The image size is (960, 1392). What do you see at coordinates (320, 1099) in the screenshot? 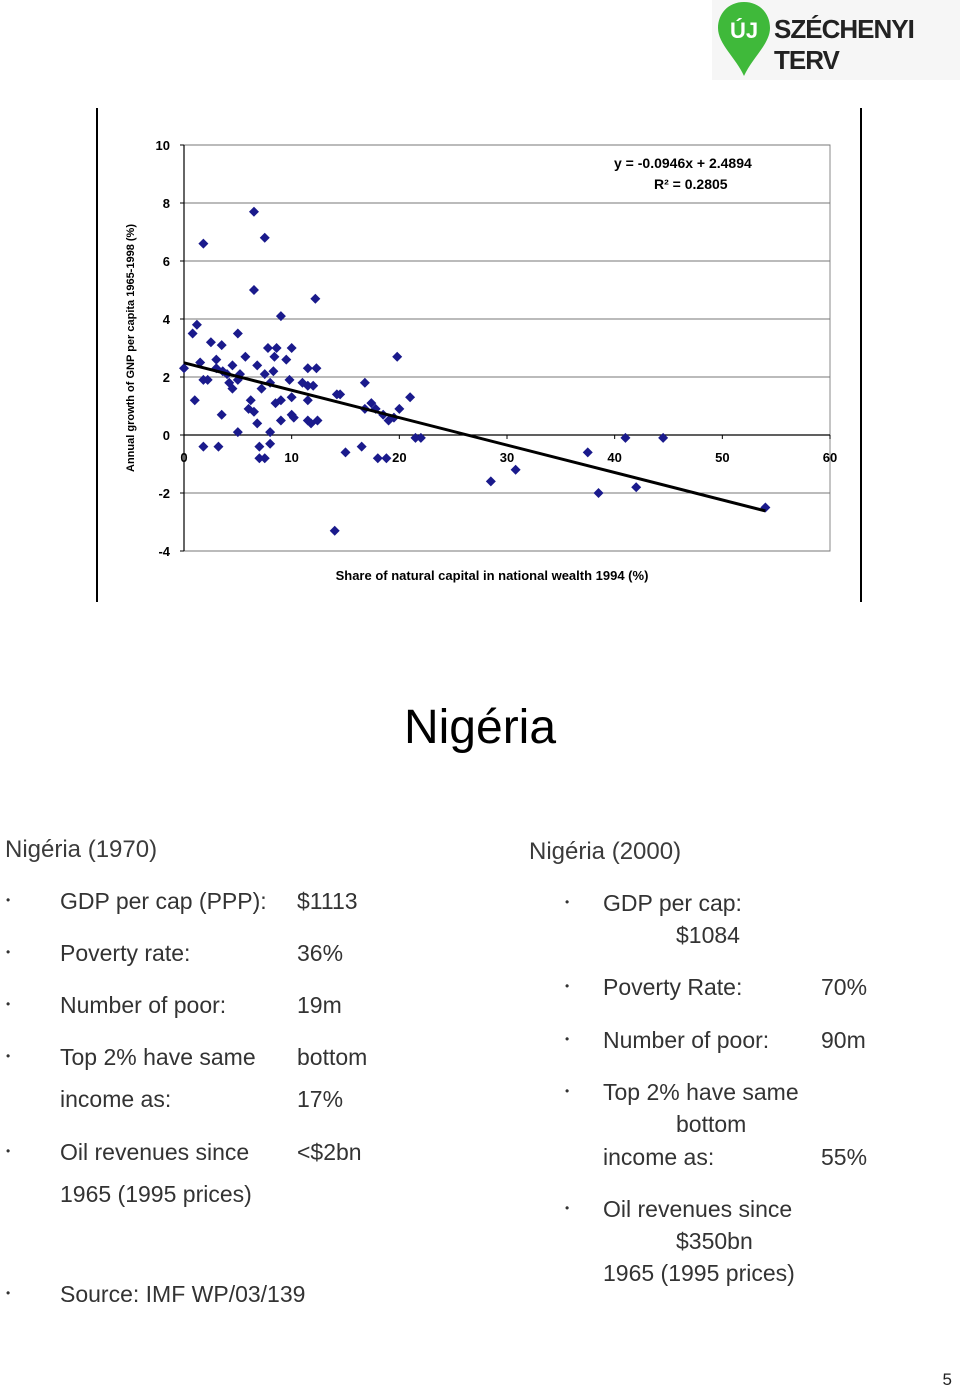
I see `left-item-4-value-line2: 17%` at bounding box center [320, 1099].